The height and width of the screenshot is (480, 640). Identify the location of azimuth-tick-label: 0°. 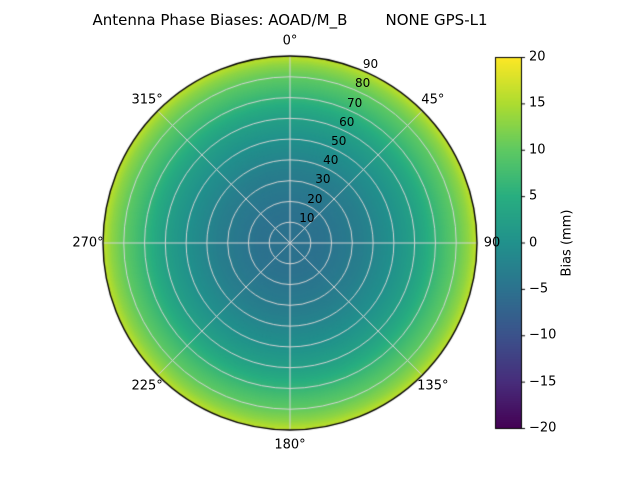
(290, 41).